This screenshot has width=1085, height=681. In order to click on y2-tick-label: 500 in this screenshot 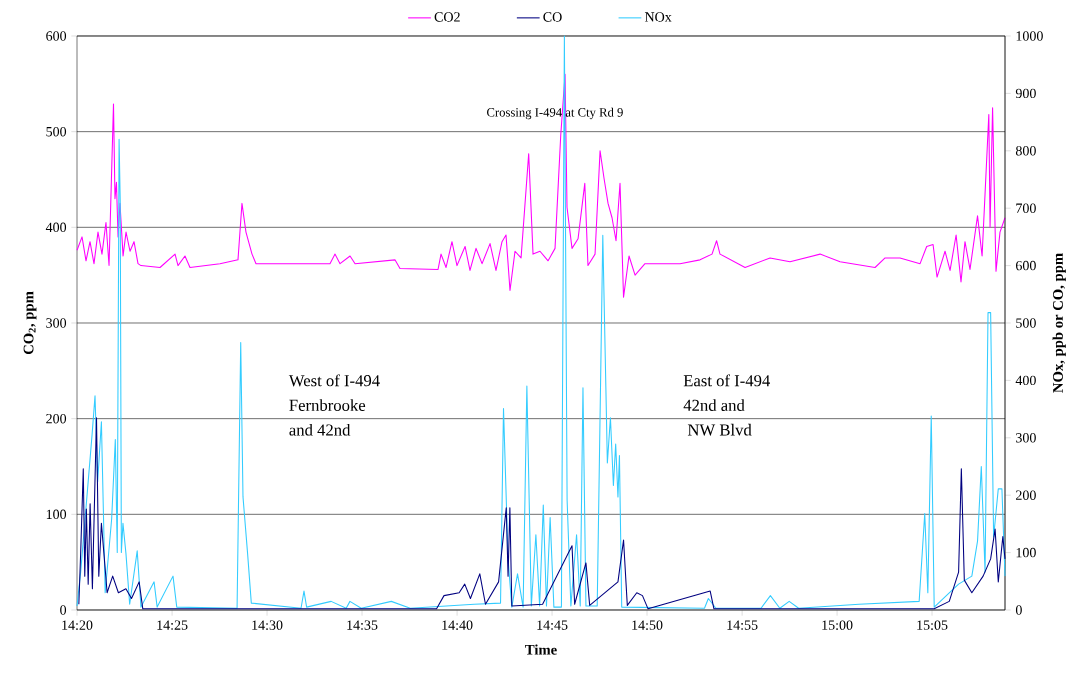, I will do `click(1026, 323)`.